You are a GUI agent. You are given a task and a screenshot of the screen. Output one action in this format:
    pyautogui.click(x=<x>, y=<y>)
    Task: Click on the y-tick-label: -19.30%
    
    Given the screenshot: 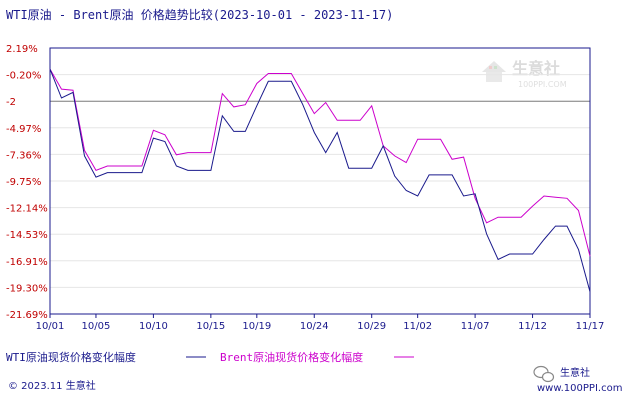 What is the action you would take?
    pyautogui.click(x=27, y=288)
    